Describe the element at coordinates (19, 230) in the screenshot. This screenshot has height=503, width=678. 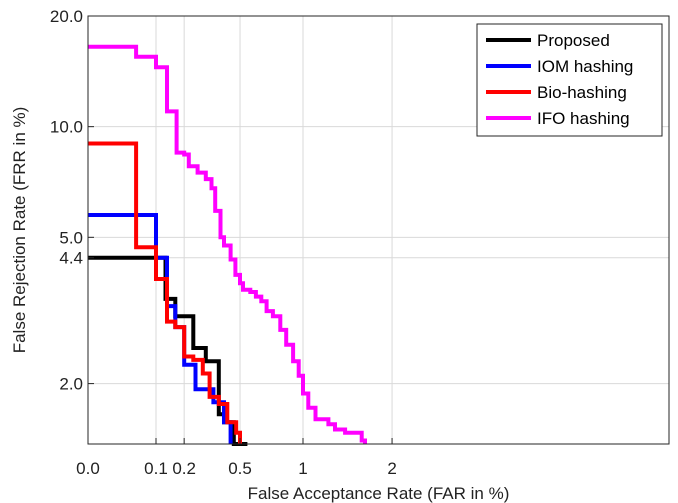
I see `y-axis-label: False Rejection Rate (FRR in %)` at that location.